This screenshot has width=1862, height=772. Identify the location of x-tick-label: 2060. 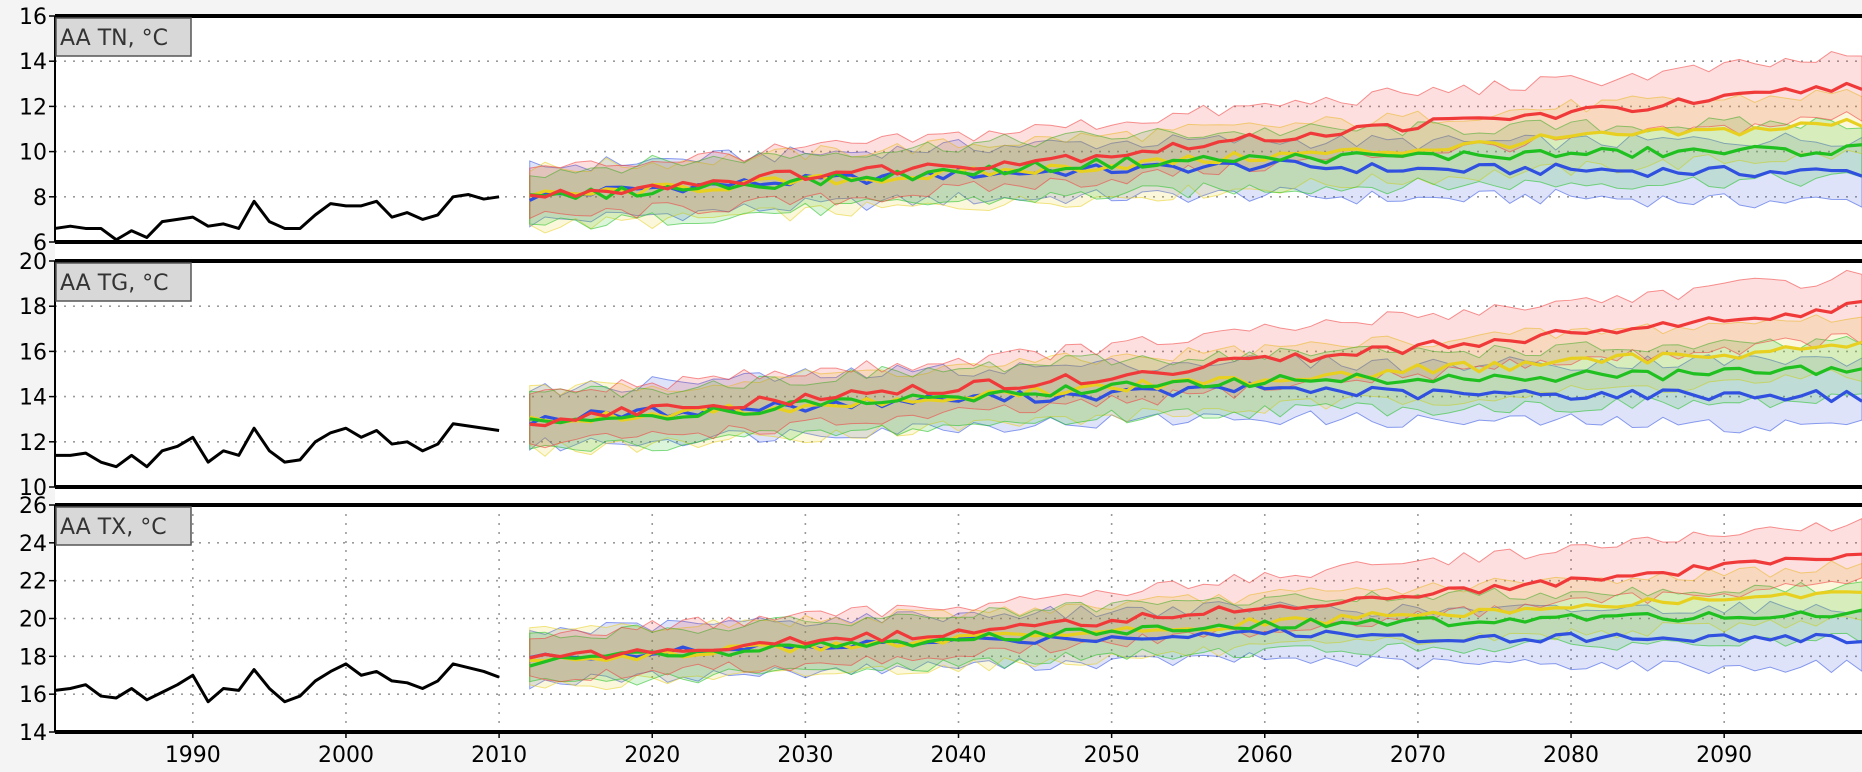
(1265, 755).